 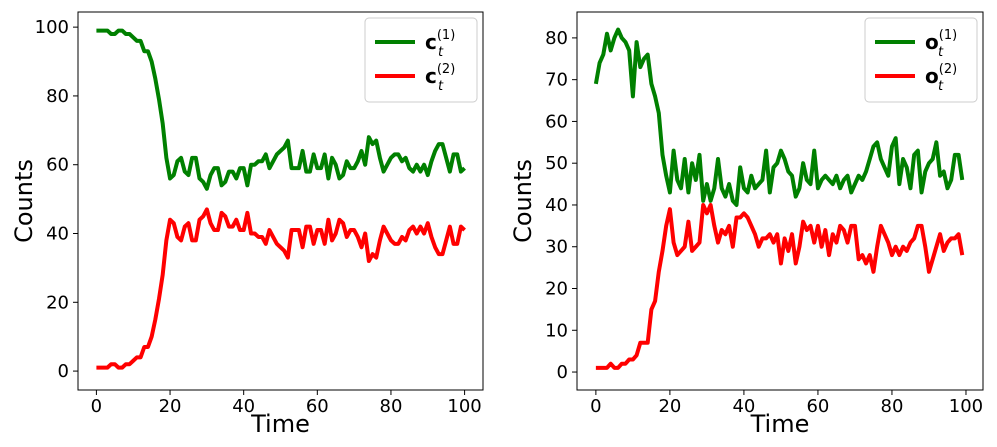 I want to click on legend-label: c(2) t, so click(x=440, y=78).